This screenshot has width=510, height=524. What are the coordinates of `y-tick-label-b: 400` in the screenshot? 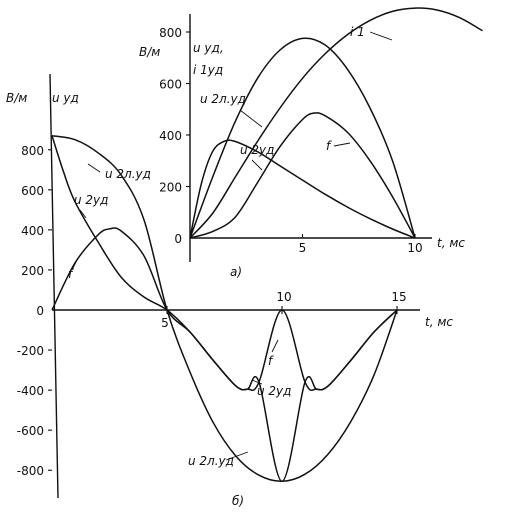 It's located at (32, 231).